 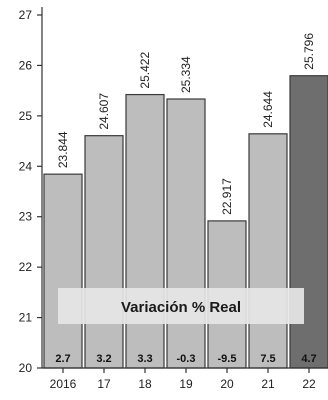 What do you see at coordinates (227, 196) in the screenshot?
I see `bar-value-label: 22.917` at bounding box center [227, 196].